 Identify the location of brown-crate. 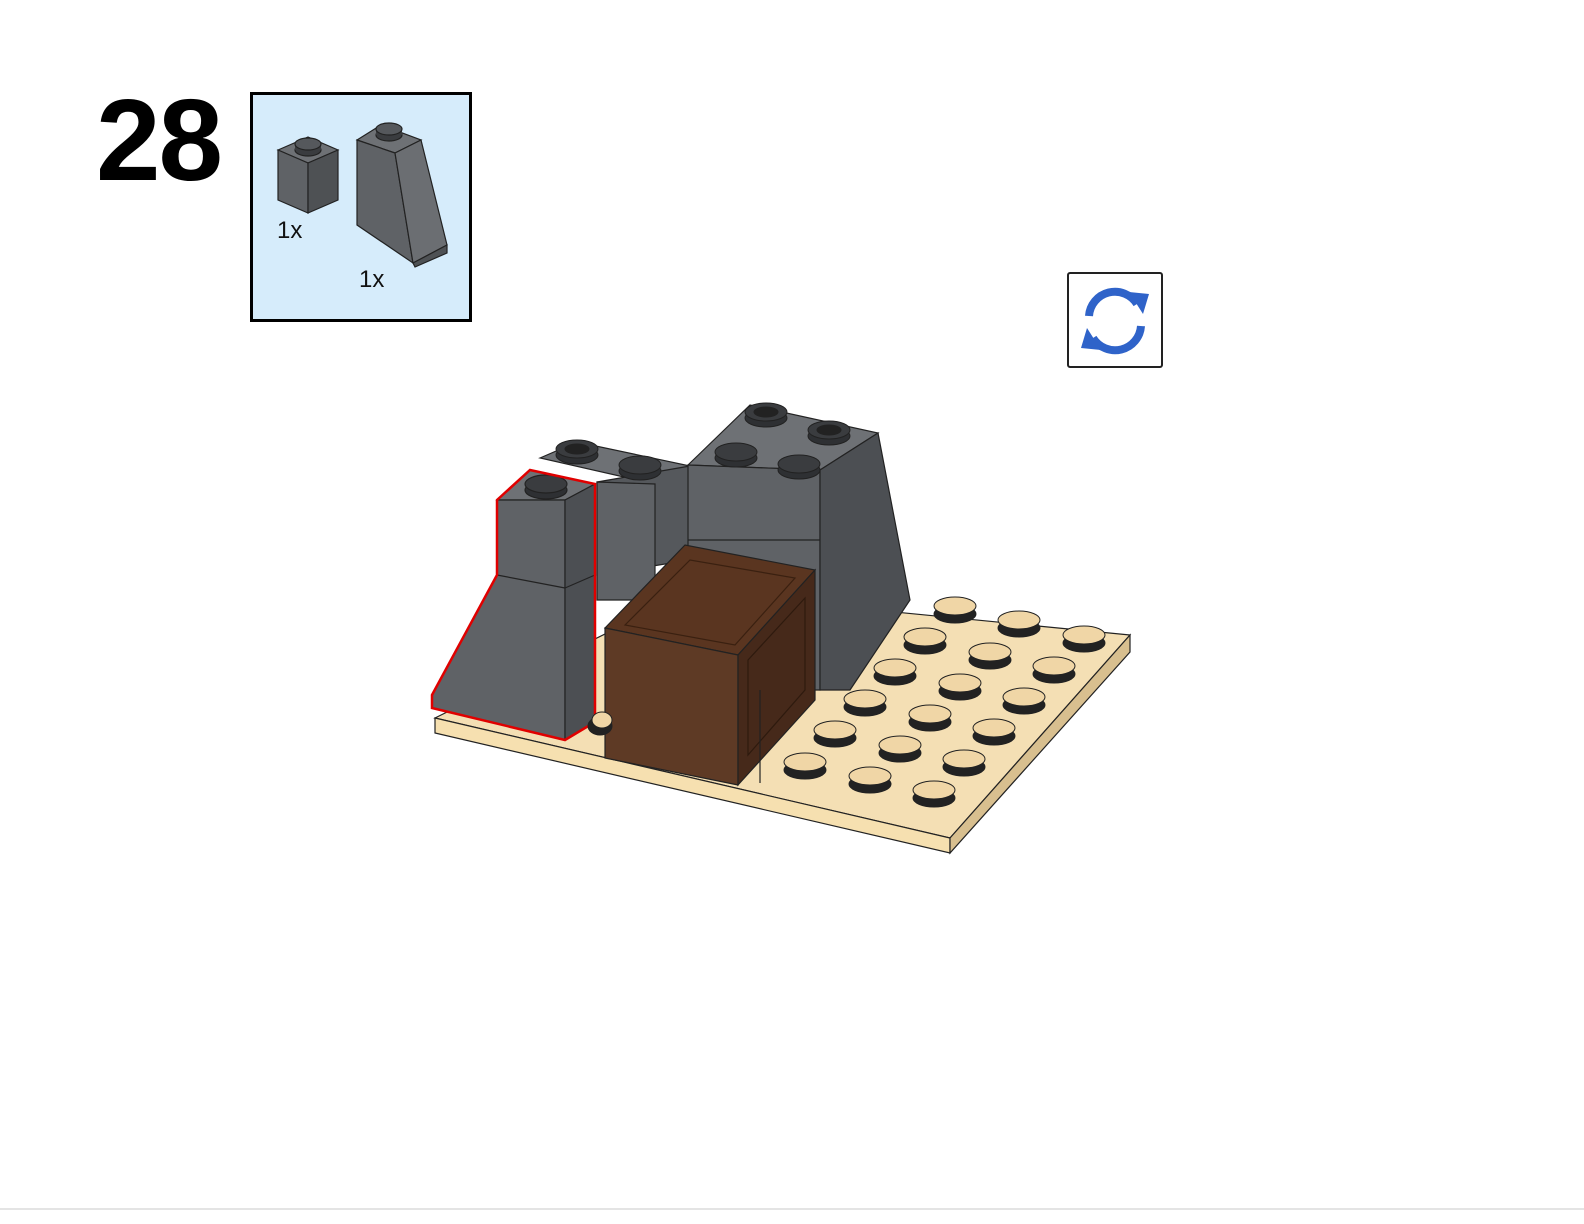
(710, 665).